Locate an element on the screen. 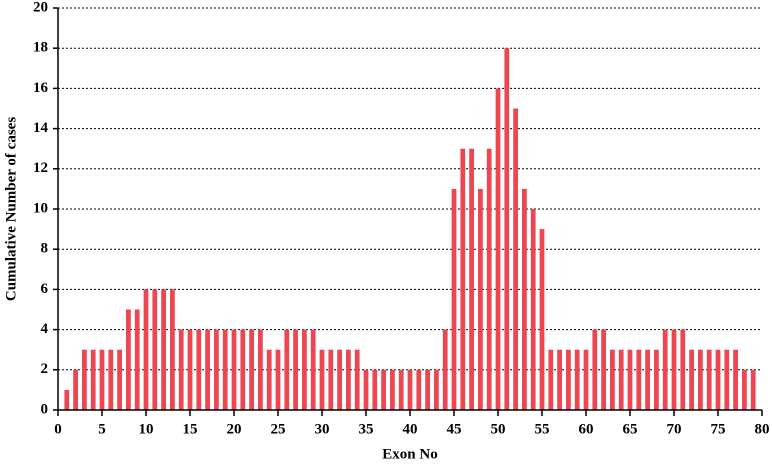 The image size is (772, 466). y-tick-label: 6 is located at coordinates (45, 289).